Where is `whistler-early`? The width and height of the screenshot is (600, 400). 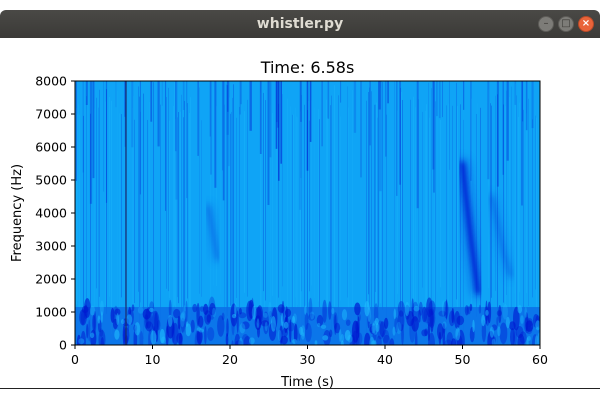
whistler-early is located at coordinates (213, 233).